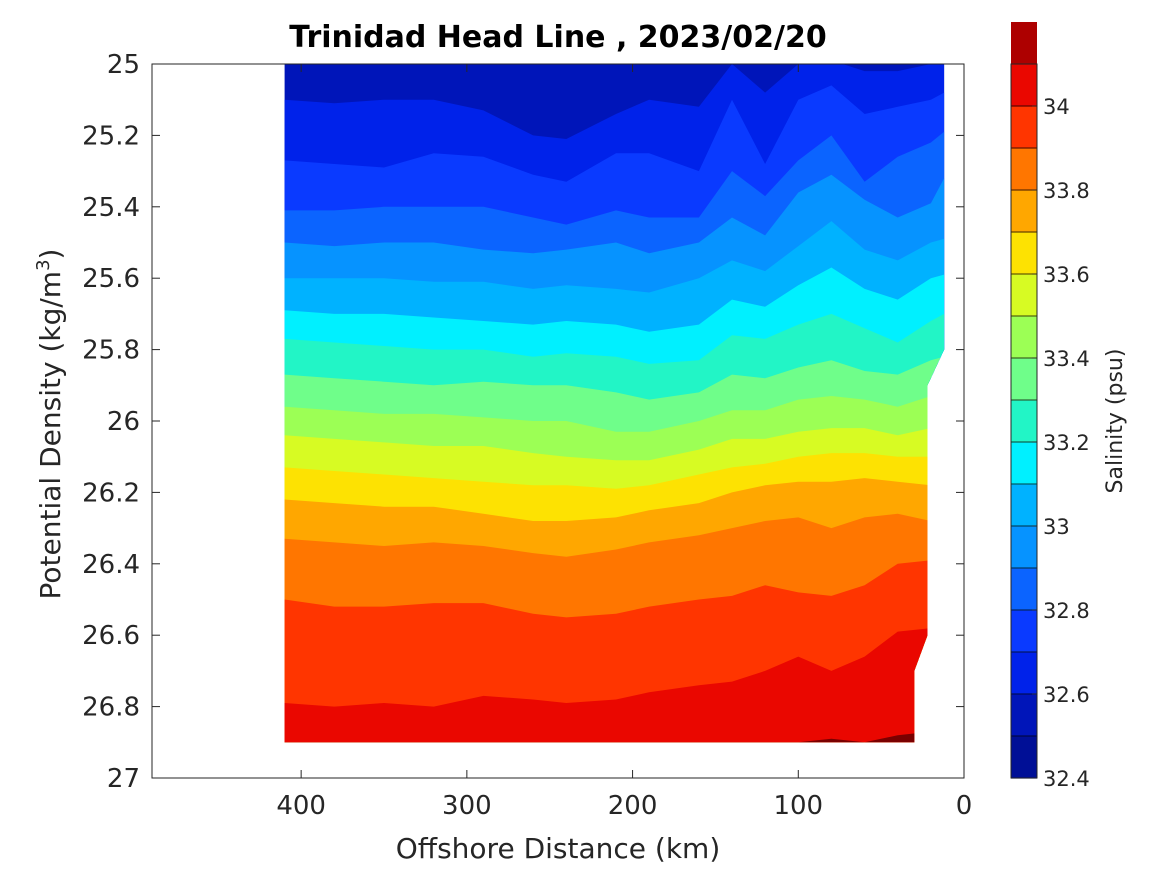 The height and width of the screenshot is (875, 1167). Describe the element at coordinates (1115, 421) in the screenshot. I see `colorbar-title: Salinity (psu)` at that location.